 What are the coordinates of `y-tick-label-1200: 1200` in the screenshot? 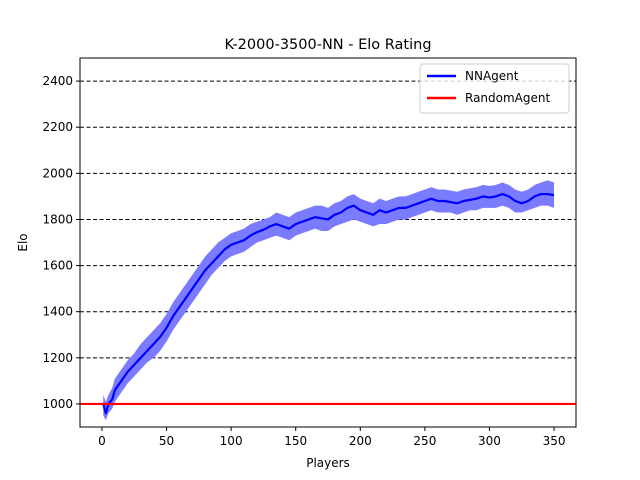 It's located at (57, 358).